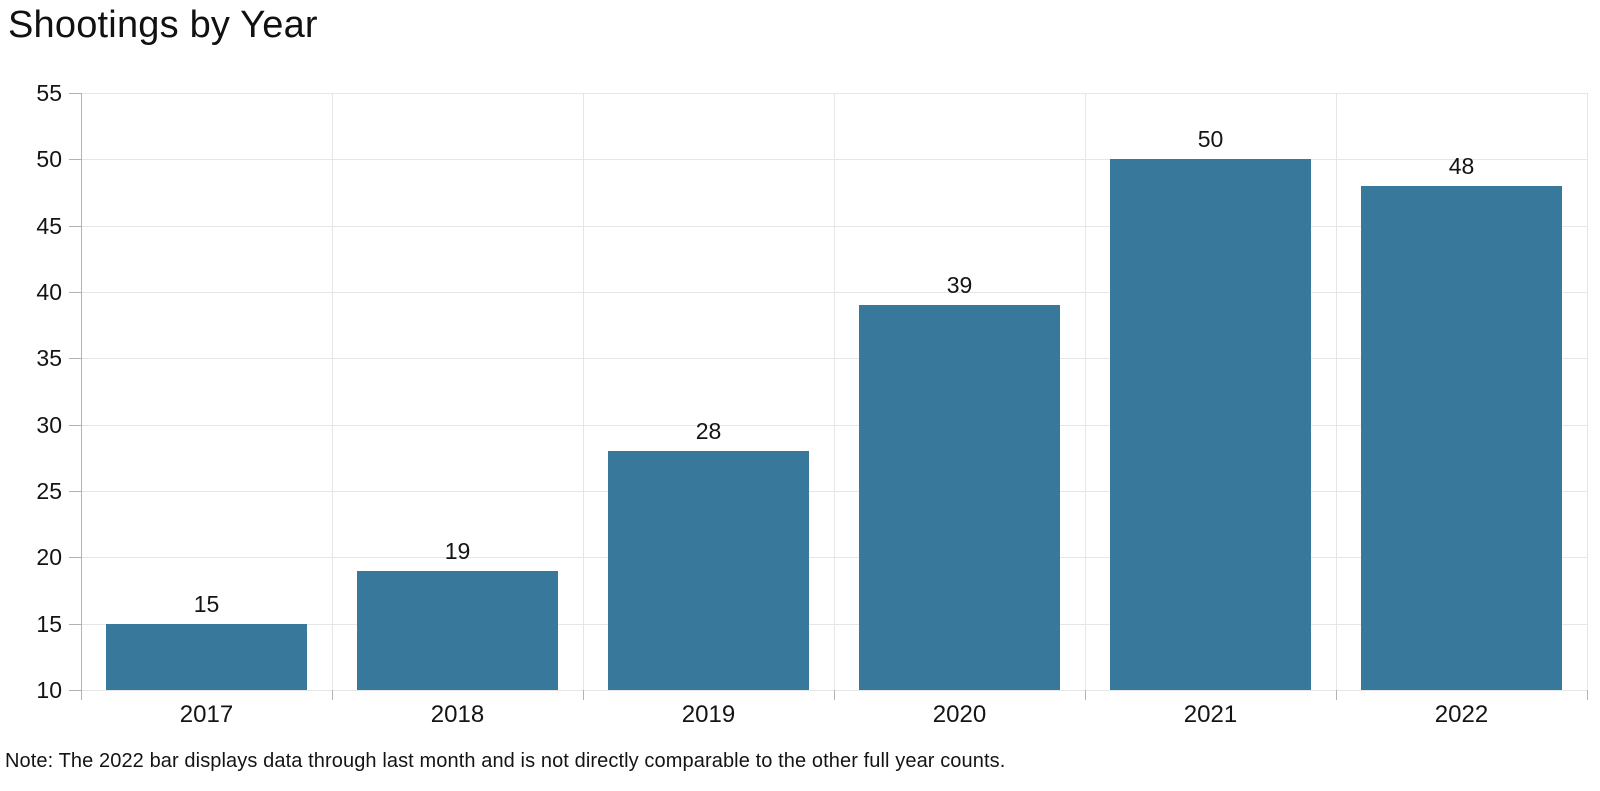 This screenshot has height=791, width=1600. What do you see at coordinates (206, 657) in the screenshot?
I see `bar-2017` at bounding box center [206, 657].